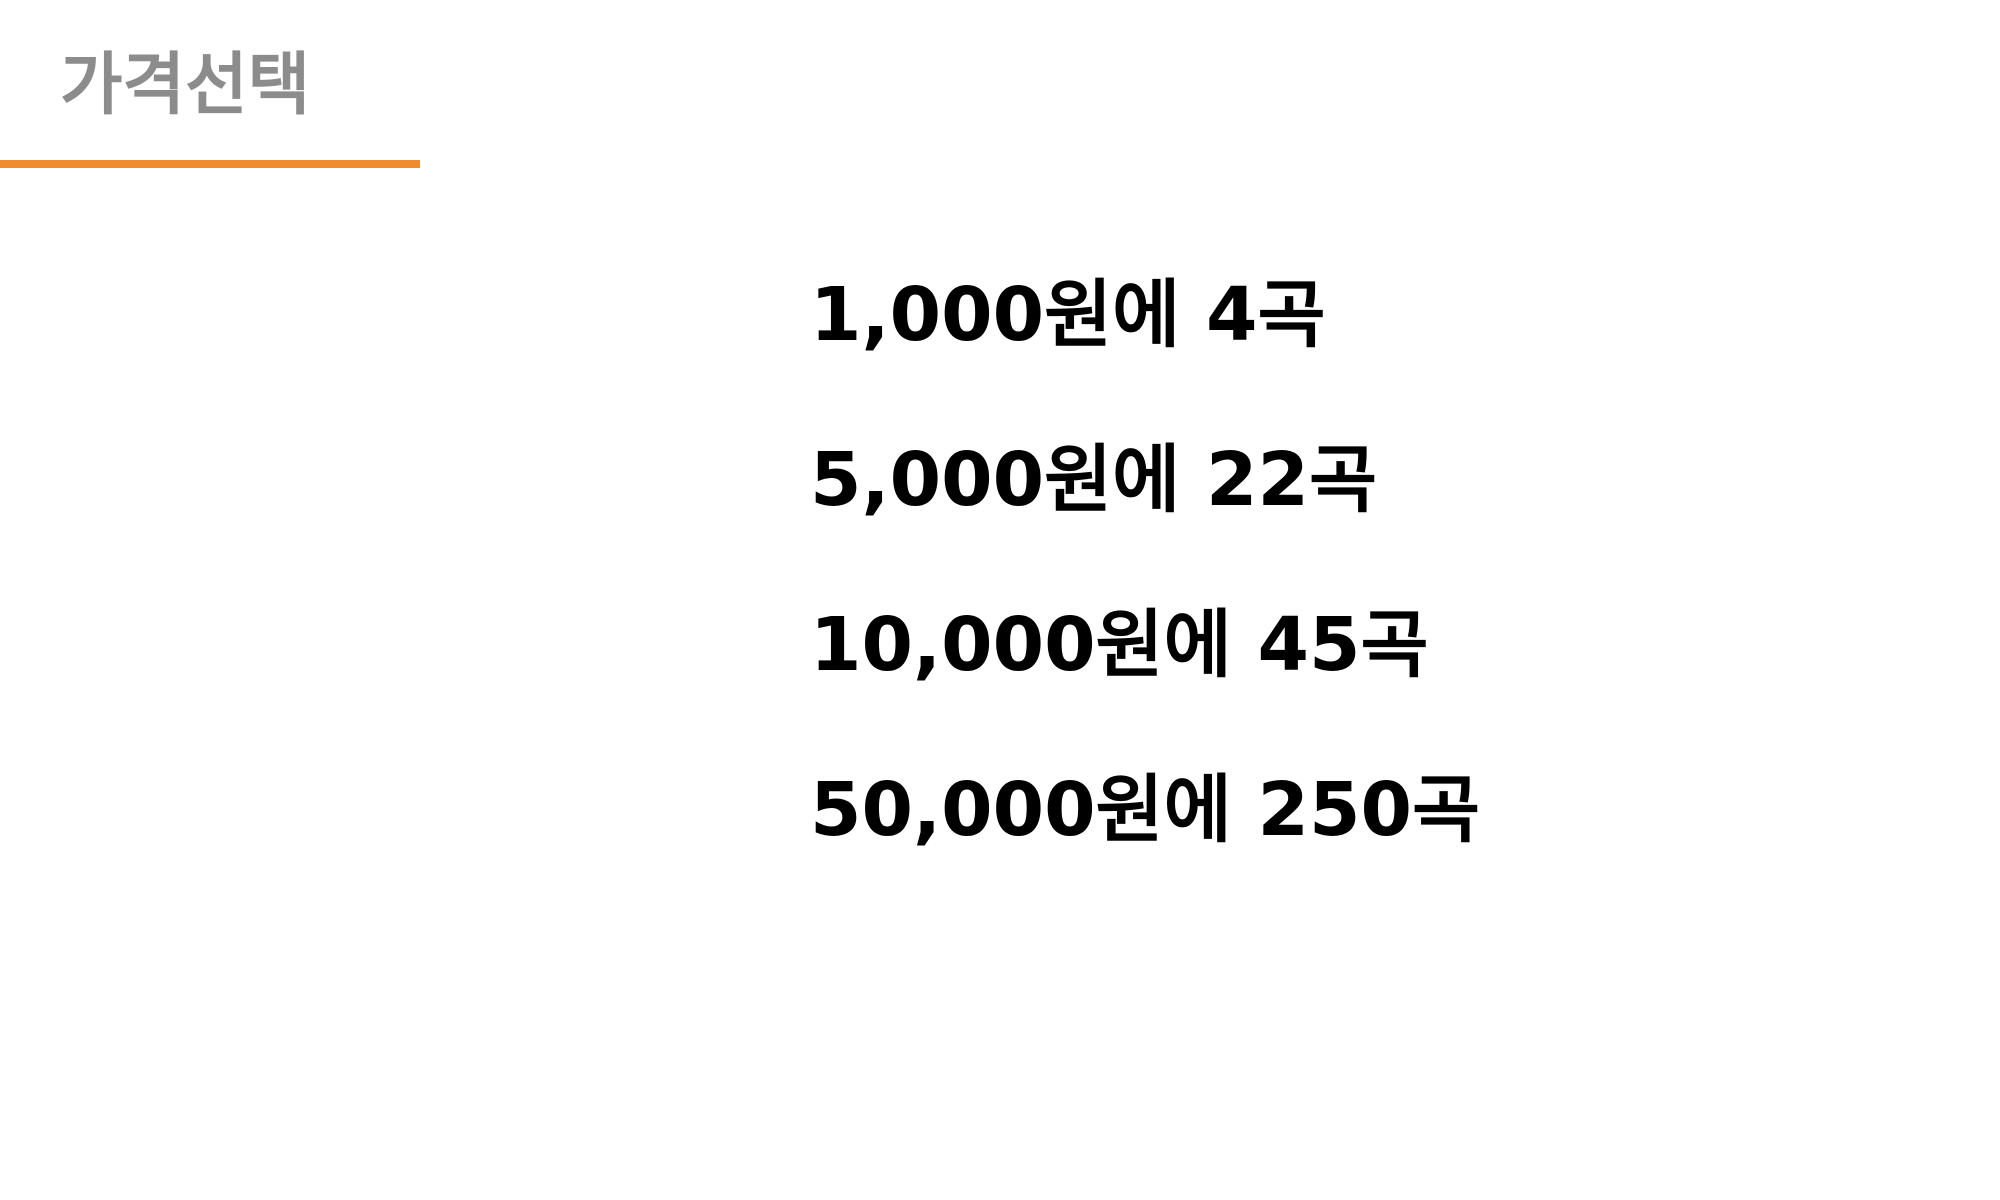 This screenshot has width=2000, height=1200. What do you see at coordinates (1145, 810) in the screenshot?
I see `price-option-50000: 50,000원에 250곡` at bounding box center [1145, 810].